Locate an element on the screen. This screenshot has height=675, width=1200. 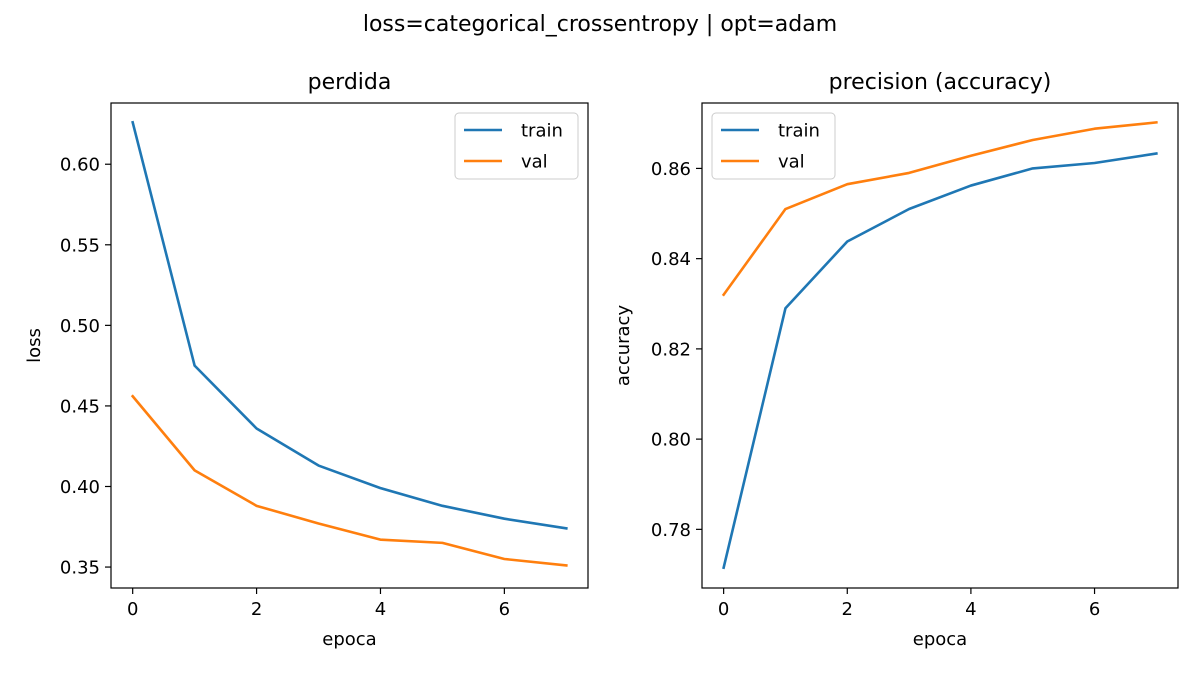
panel2-xtick-label: 4 is located at coordinates (970, 609).